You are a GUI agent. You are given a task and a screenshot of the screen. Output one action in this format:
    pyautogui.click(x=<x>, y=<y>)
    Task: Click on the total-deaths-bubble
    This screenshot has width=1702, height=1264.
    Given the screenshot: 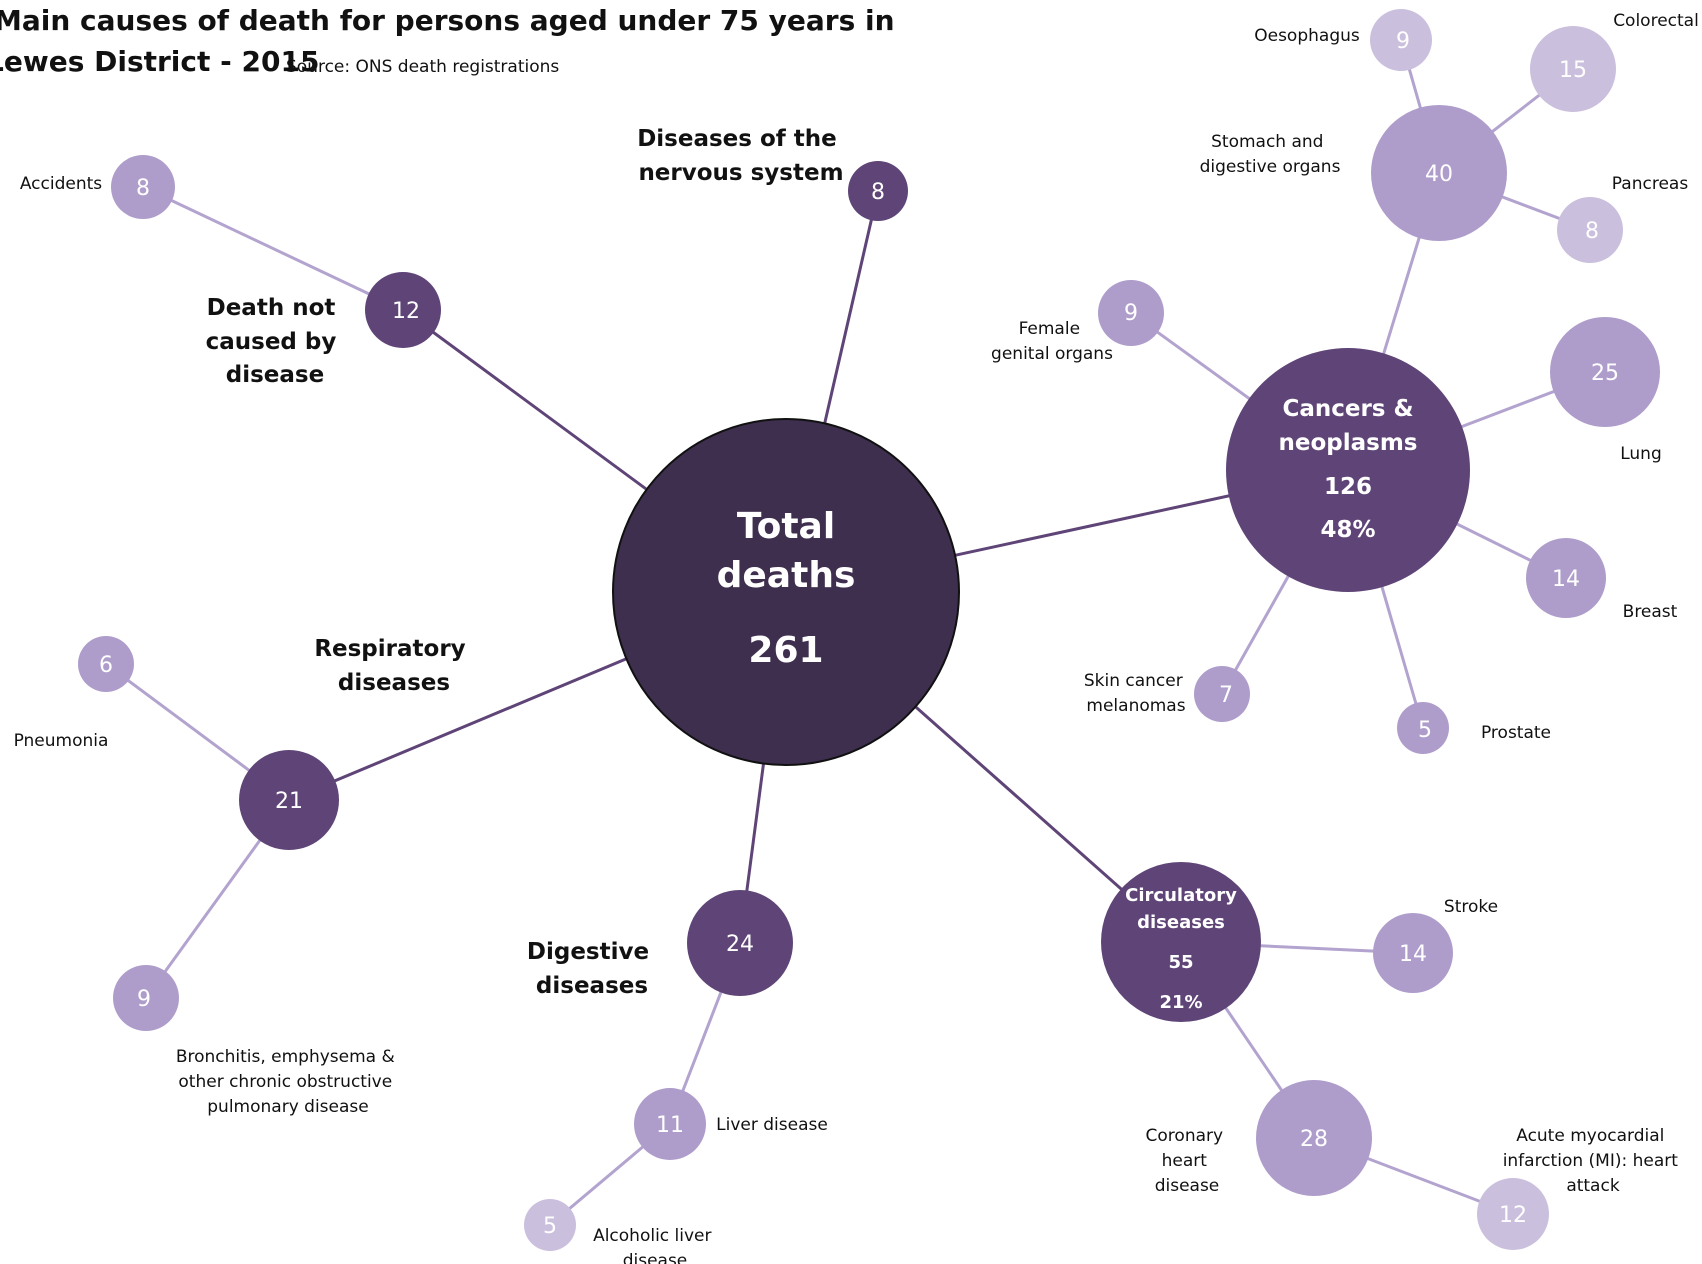 What is the action you would take?
    pyautogui.click(x=786, y=592)
    